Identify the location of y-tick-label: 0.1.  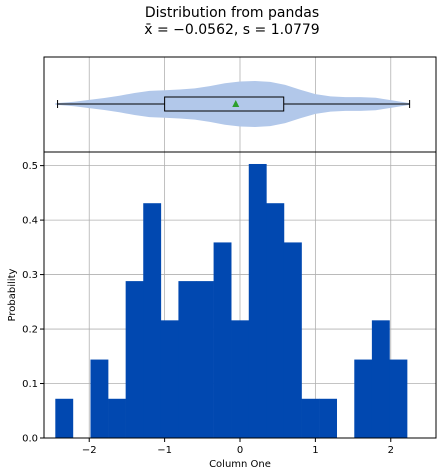
(30, 384).